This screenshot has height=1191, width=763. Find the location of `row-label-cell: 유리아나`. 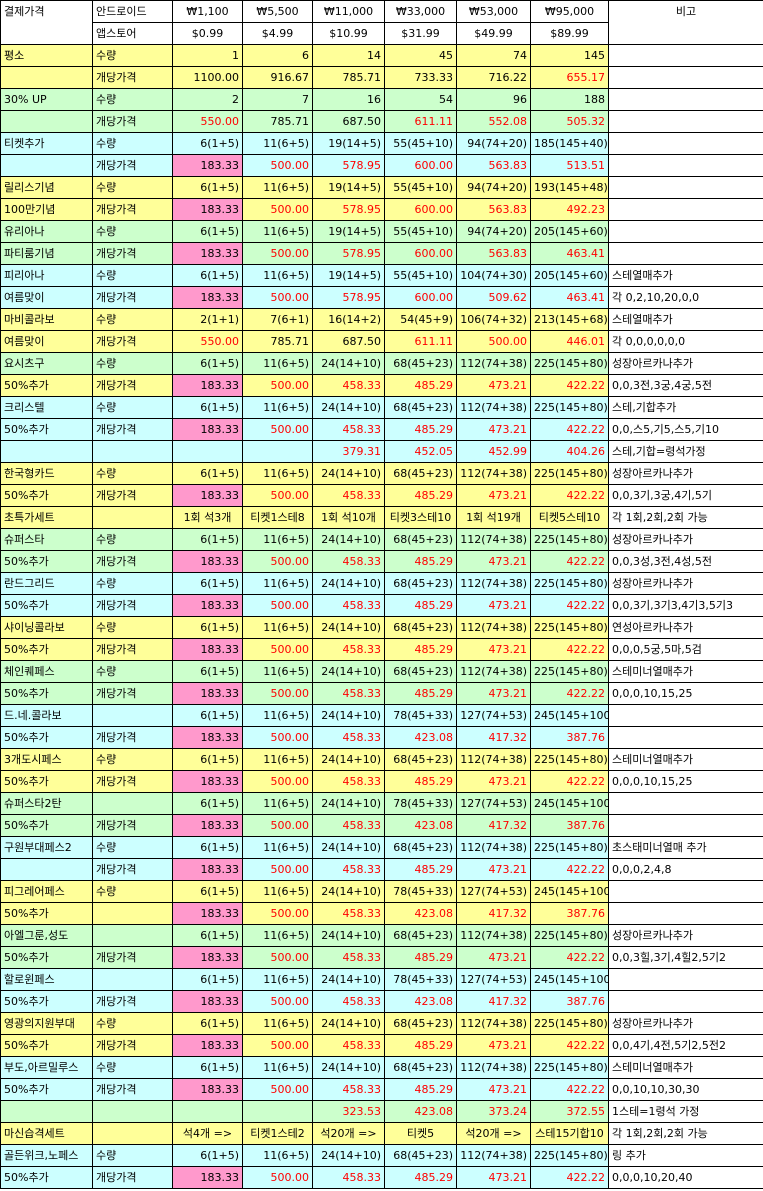

row-label-cell: 유리아나 is located at coordinates (46, 231).